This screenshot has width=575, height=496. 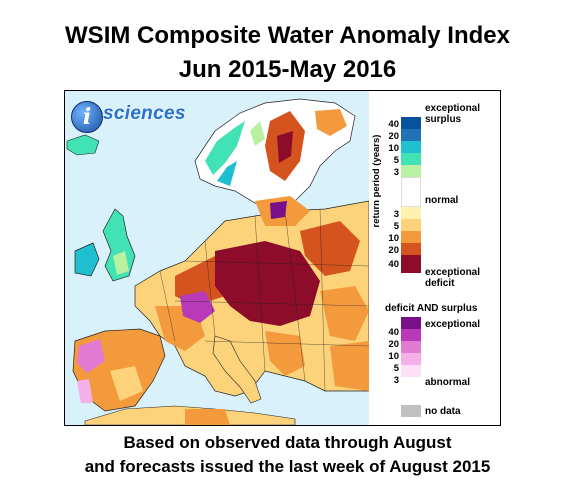 What do you see at coordinates (225, 148) in the screenshot?
I see `scandinavia-surplus` at bounding box center [225, 148].